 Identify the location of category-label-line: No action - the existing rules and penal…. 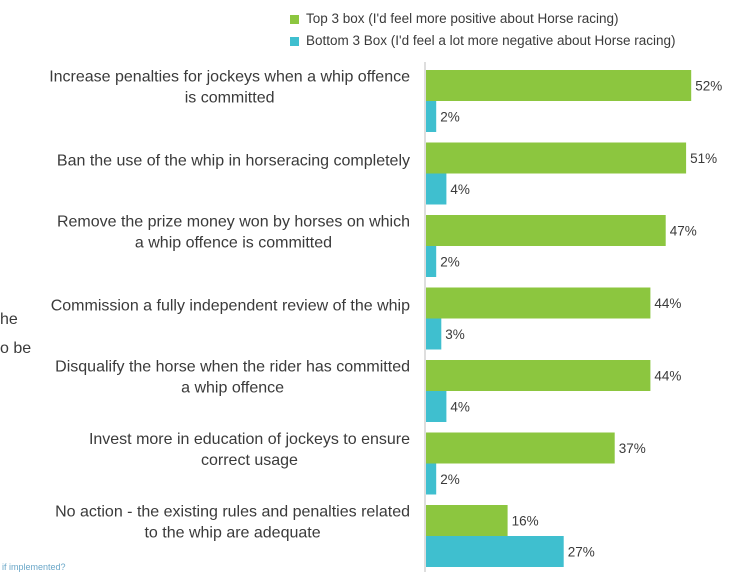
(232, 512).